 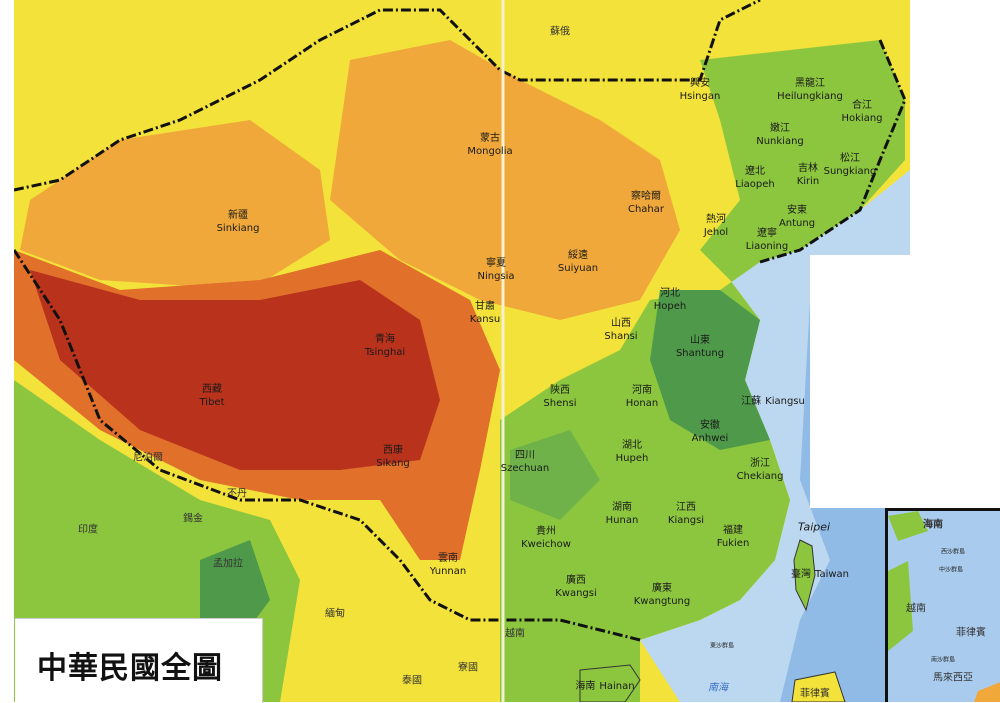 What do you see at coordinates (700, 347) in the screenshot?
I see `province-label: 山東 Shantung` at bounding box center [700, 347].